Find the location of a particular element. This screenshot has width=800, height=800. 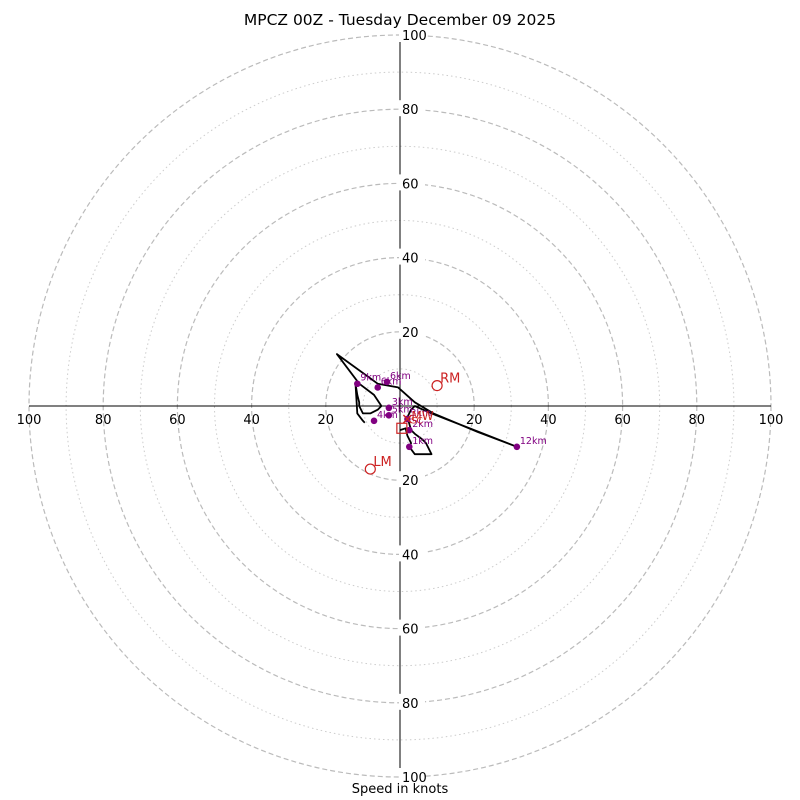

height-markers: 1km2km3km4km5km6km9km12km3km6km is located at coordinates (450, 411).